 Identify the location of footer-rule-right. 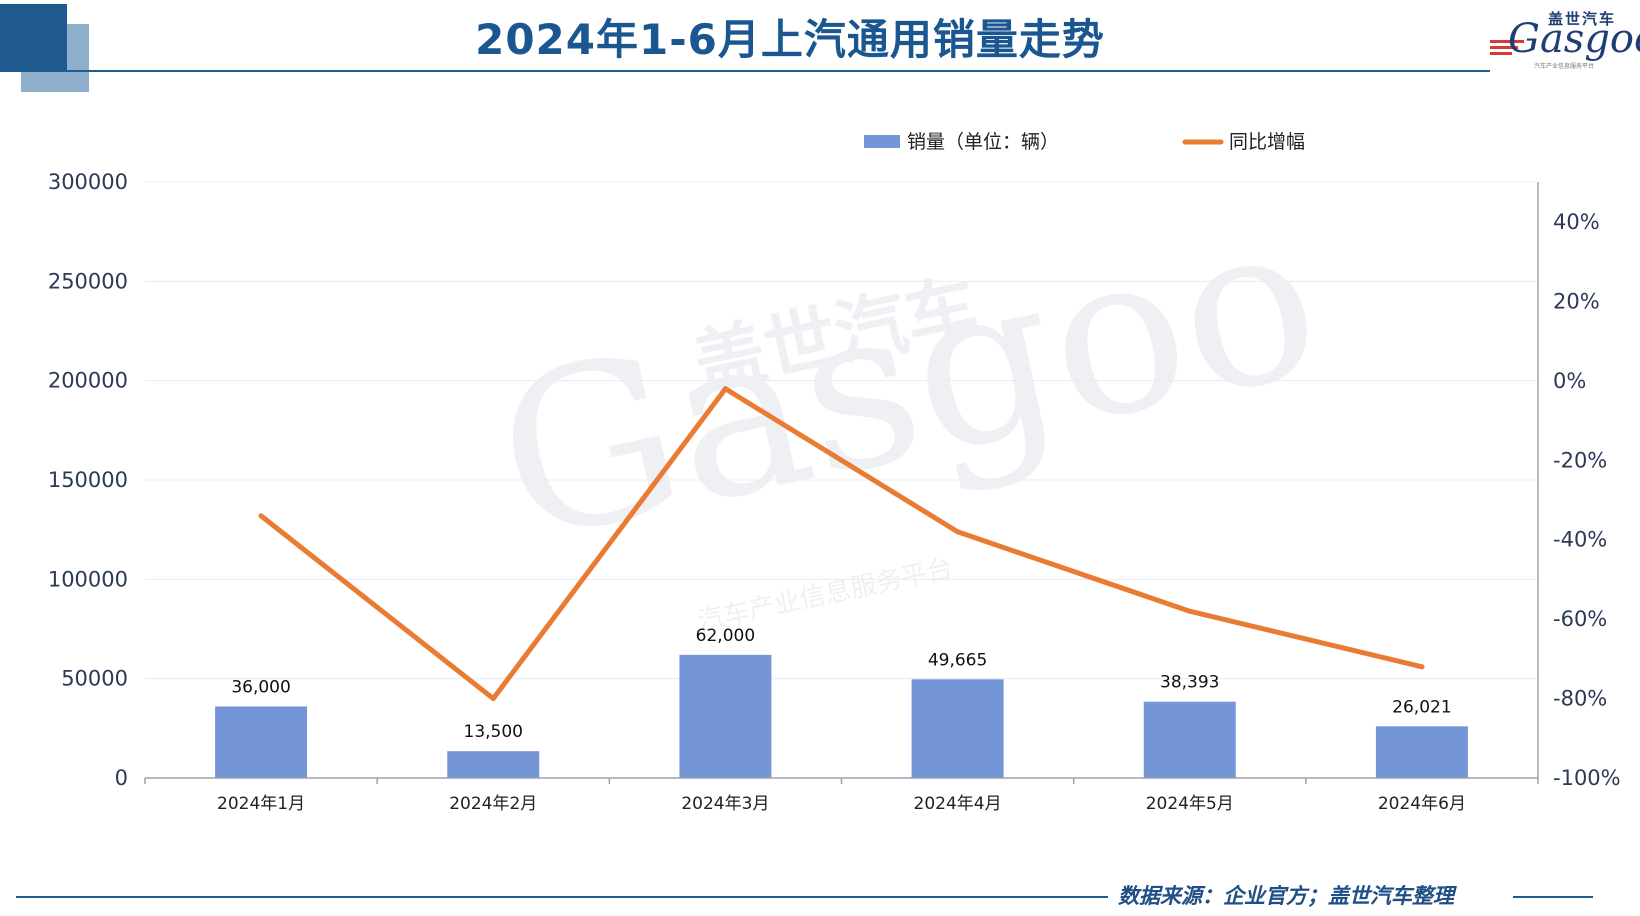
(1553, 897).